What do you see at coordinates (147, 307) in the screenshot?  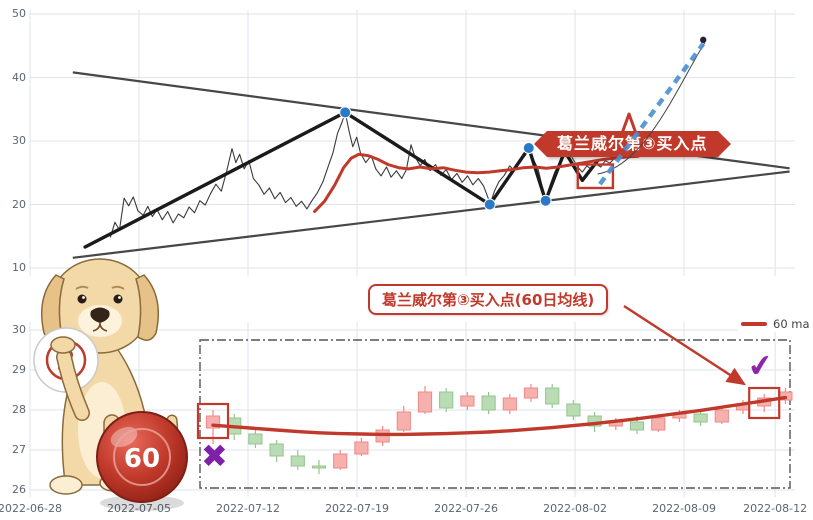 I see `dog-ear-right` at bounding box center [147, 307].